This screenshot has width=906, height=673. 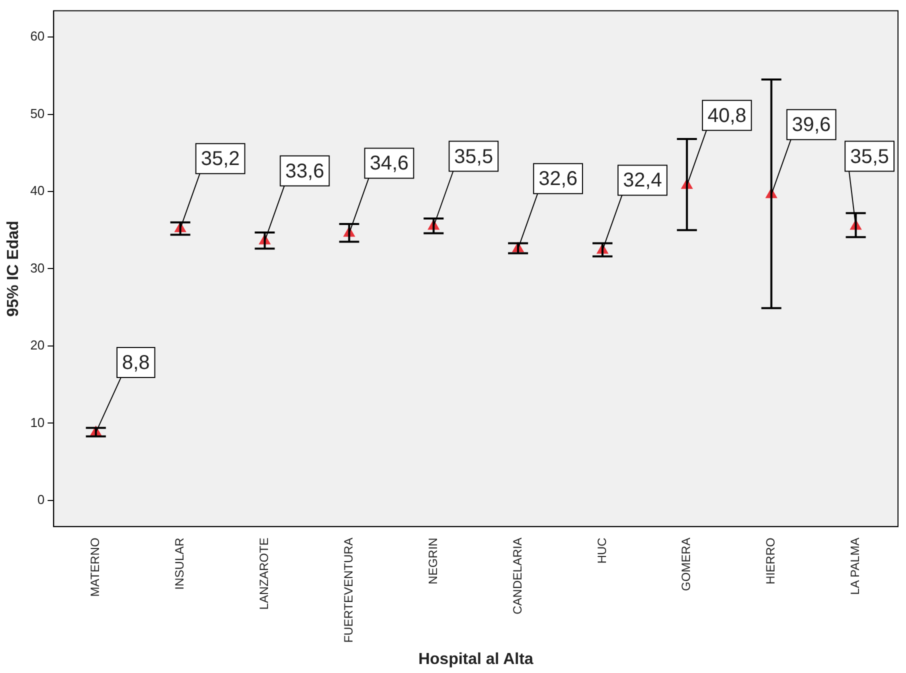 What do you see at coordinates (304, 171) in the screenshot?
I see `data-label: 33,6` at bounding box center [304, 171].